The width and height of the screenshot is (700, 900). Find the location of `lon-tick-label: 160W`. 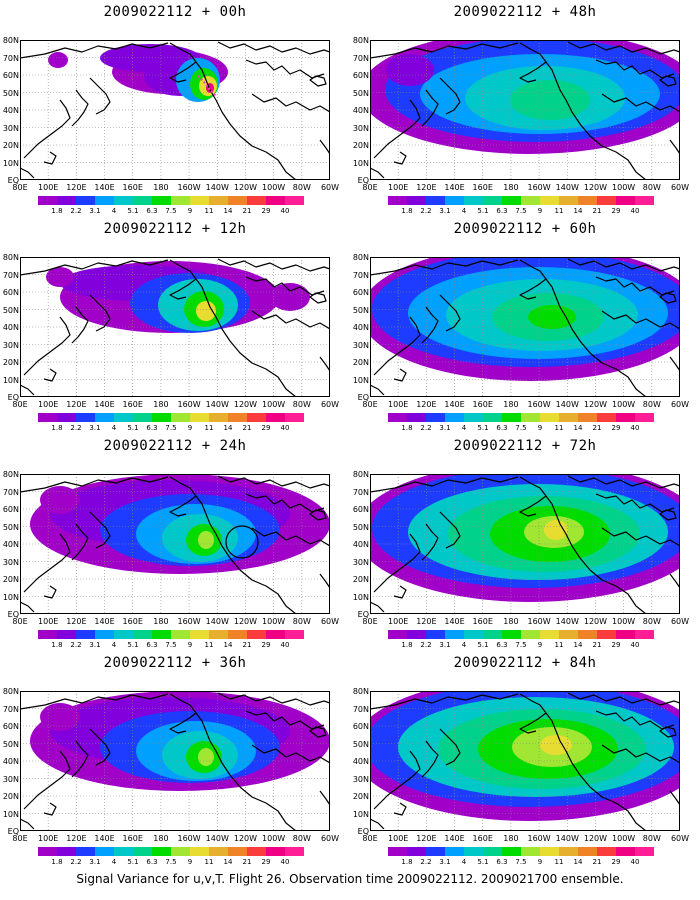

lon-tick-label: 160W is located at coordinates (189, 838).